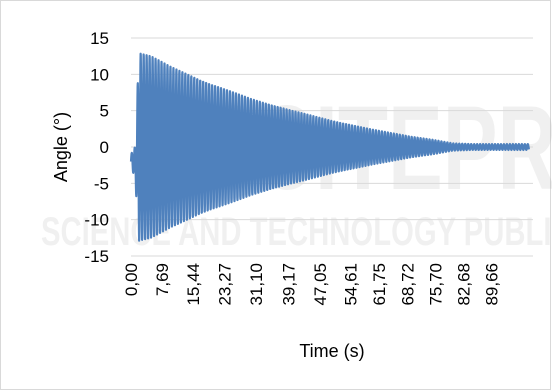  I want to click on x-tick-label: 54,61, so click(351, 284).